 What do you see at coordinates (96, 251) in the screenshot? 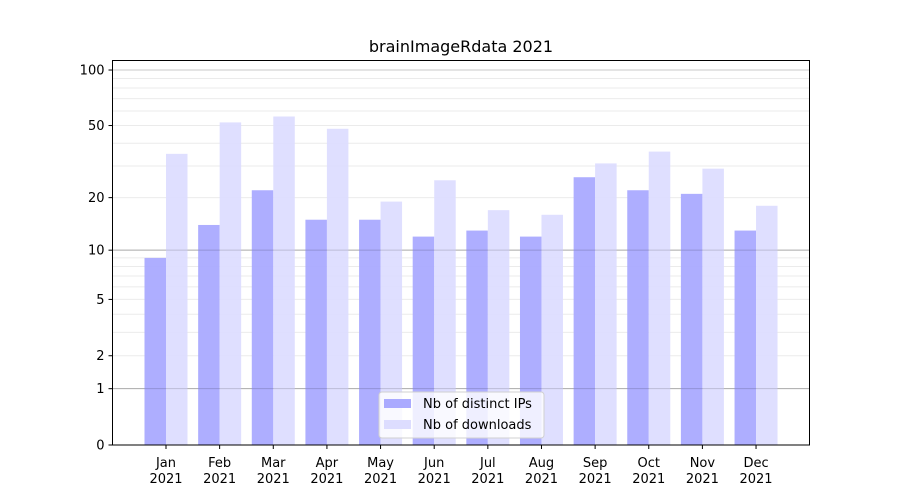
I see `y-tick-label: 10` at bounding box center [96, 251].